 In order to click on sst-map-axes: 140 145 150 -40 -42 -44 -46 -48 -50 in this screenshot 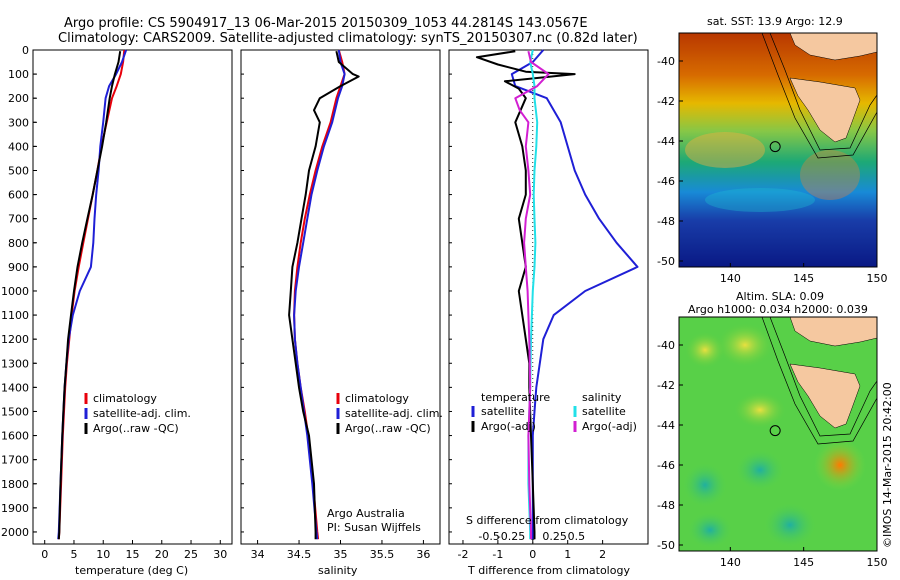, I will do `click(772, 170)`.